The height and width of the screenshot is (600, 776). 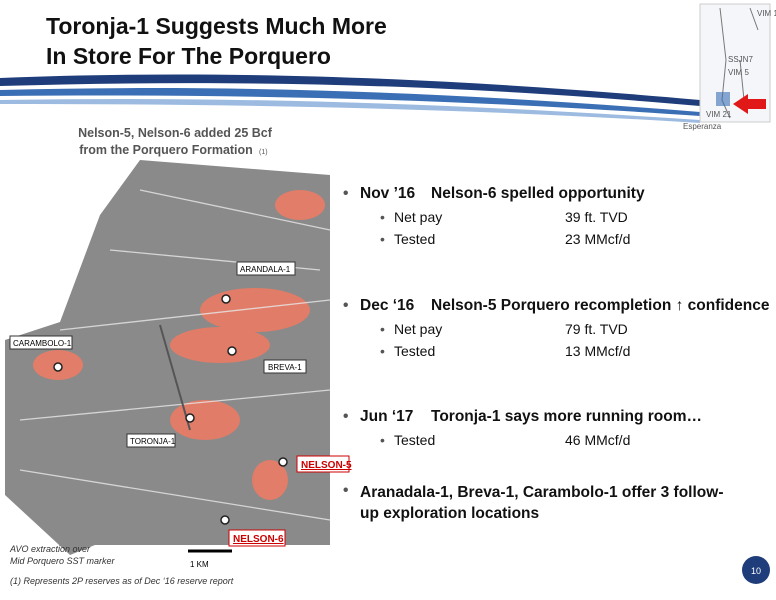 What do you see at coordinates (766, 13) in the screenshot?
I see `inset-label: VIM 19` at bounding box center [766, 13].